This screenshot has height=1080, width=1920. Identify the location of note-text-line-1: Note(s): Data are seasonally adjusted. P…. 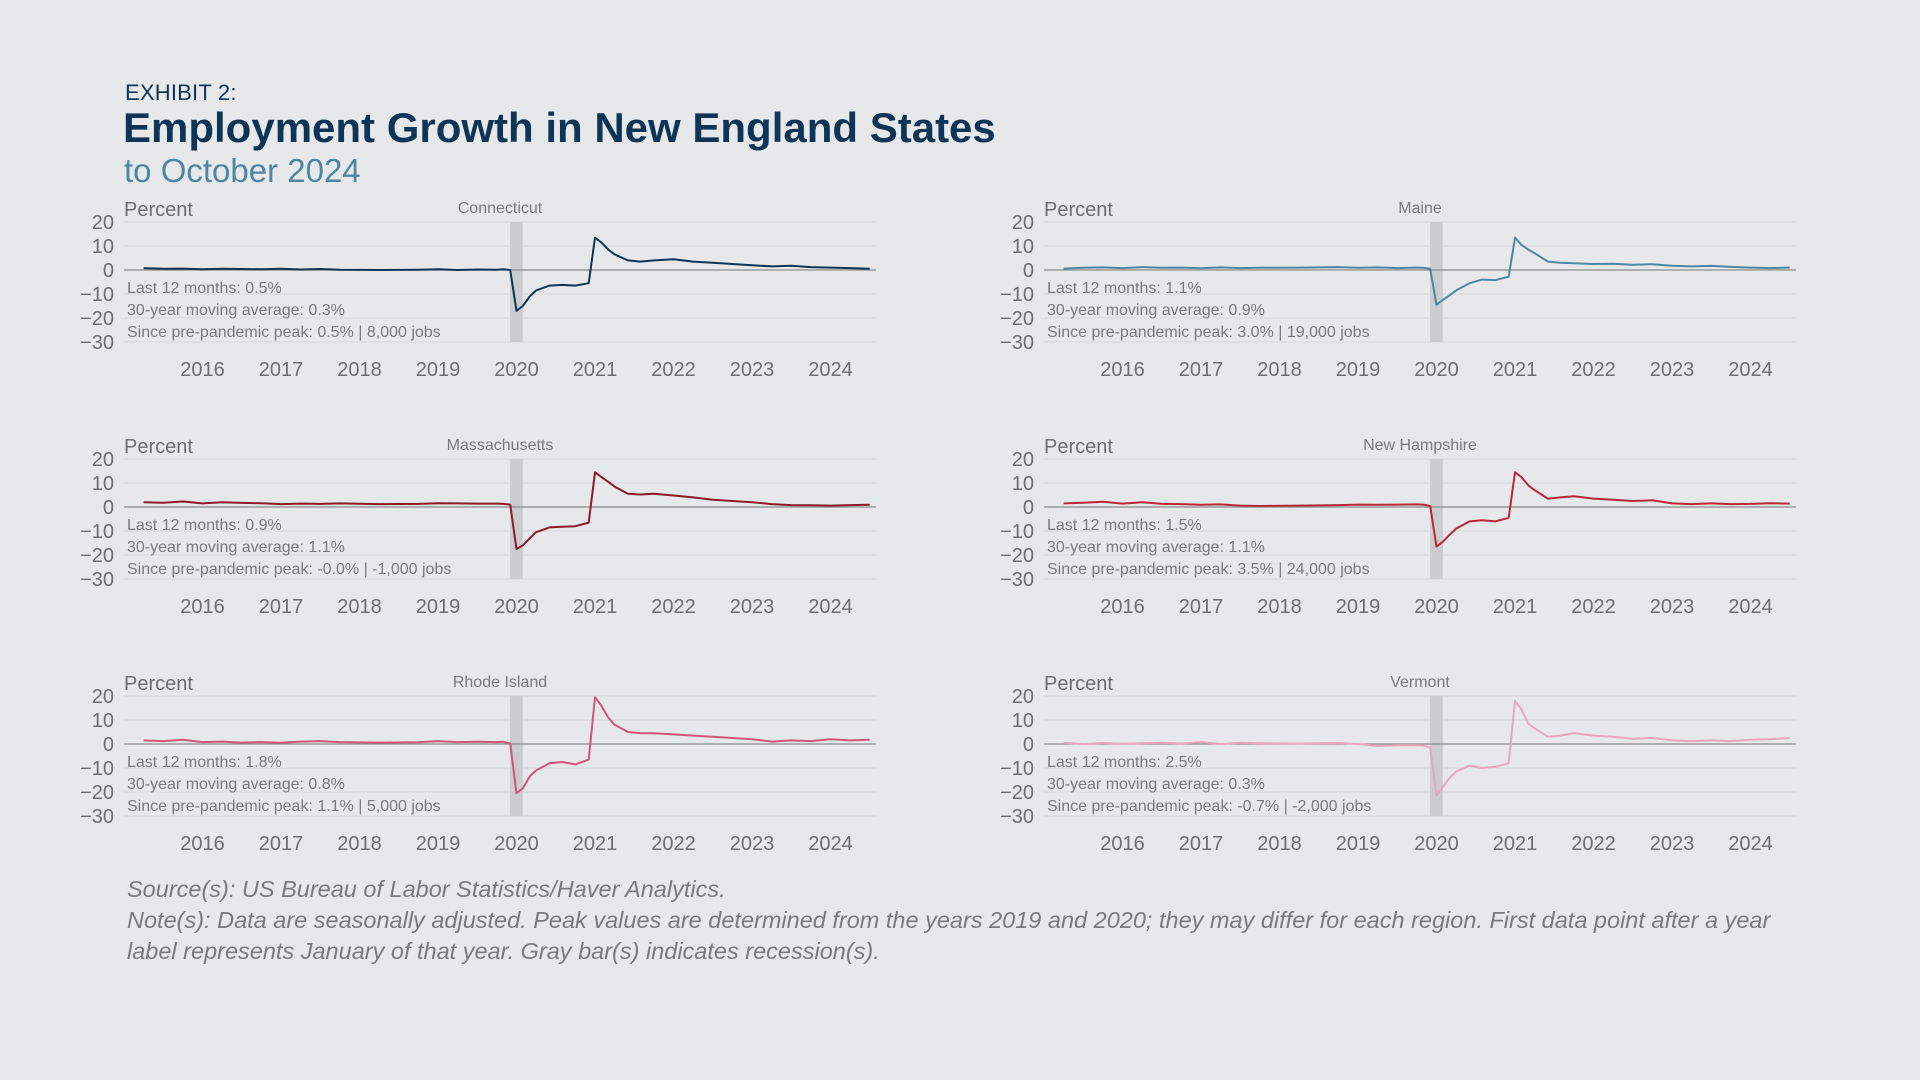
(949, 920).